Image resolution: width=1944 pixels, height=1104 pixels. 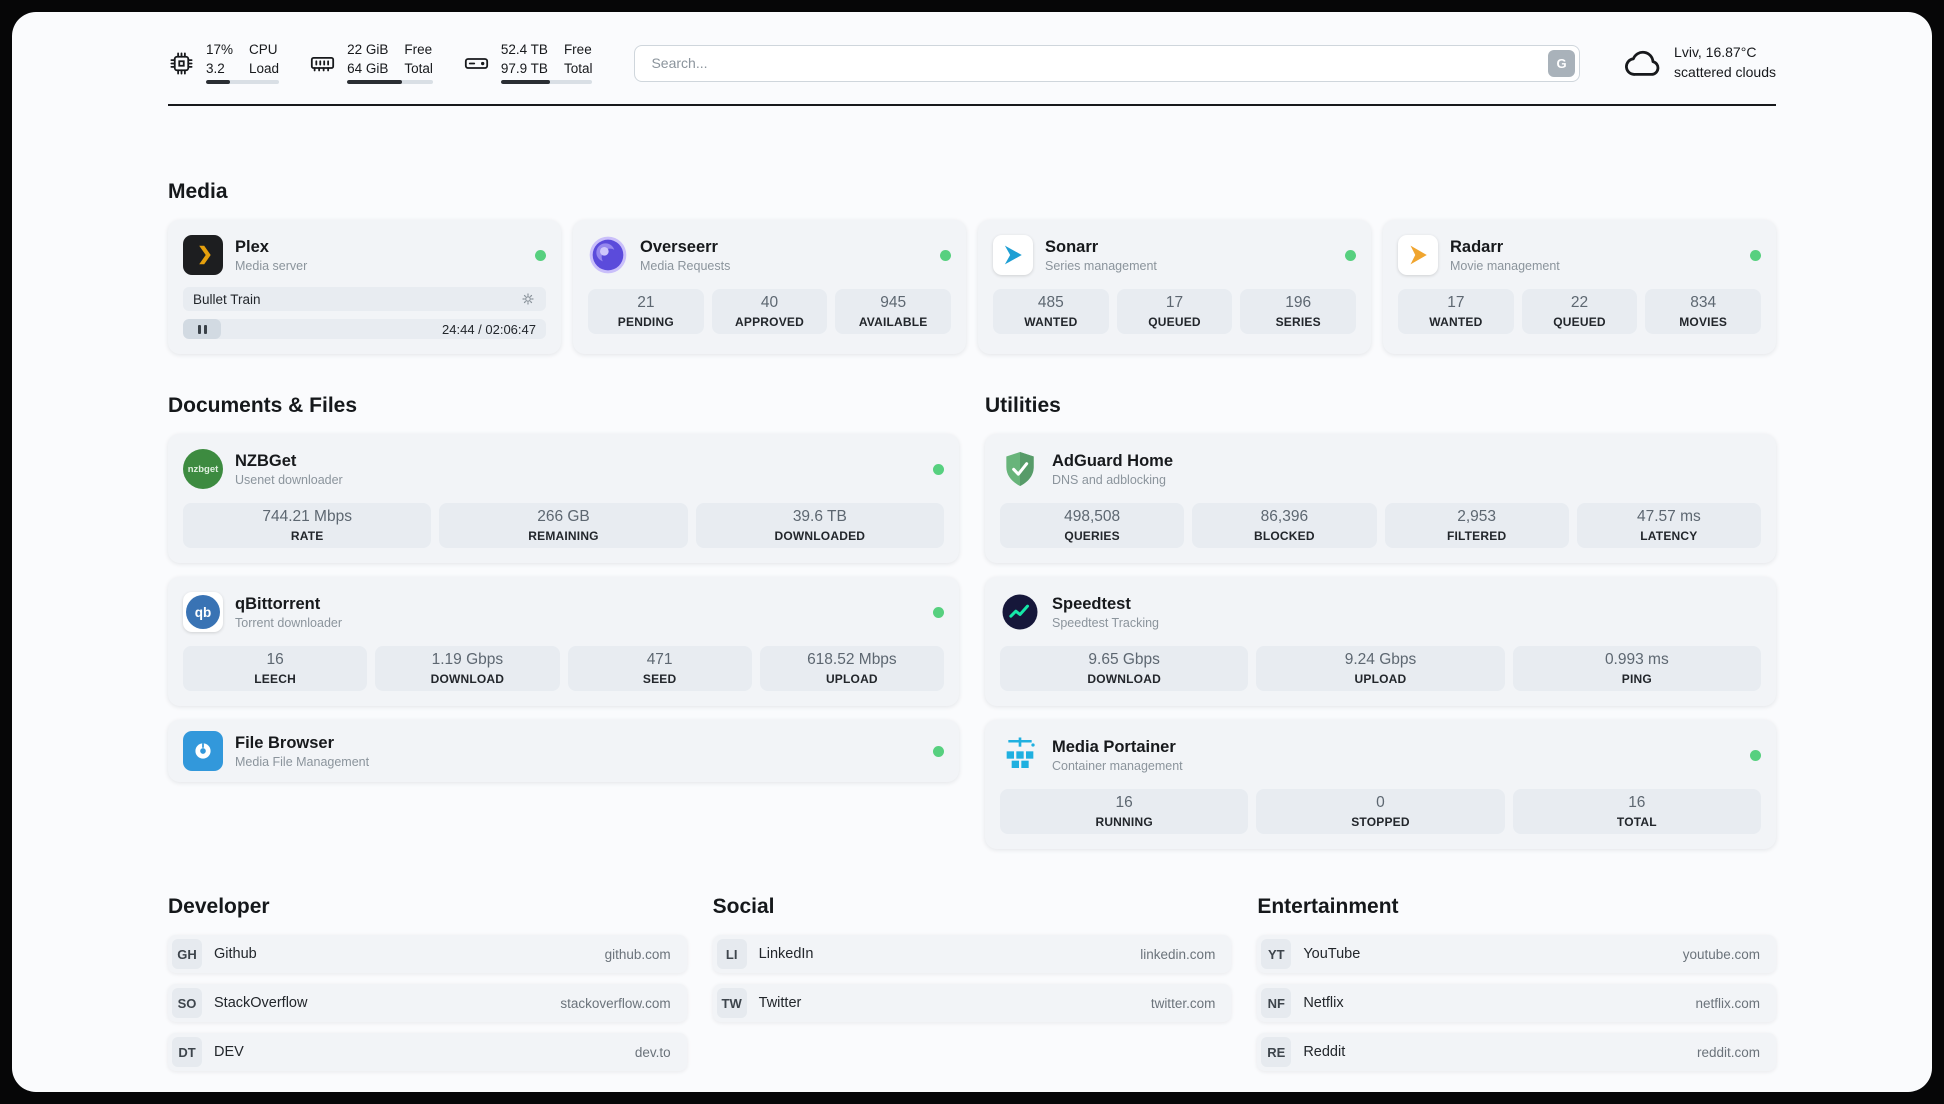 I want to click on bookmark-url: dev.to, so click(x=652, y=1052).